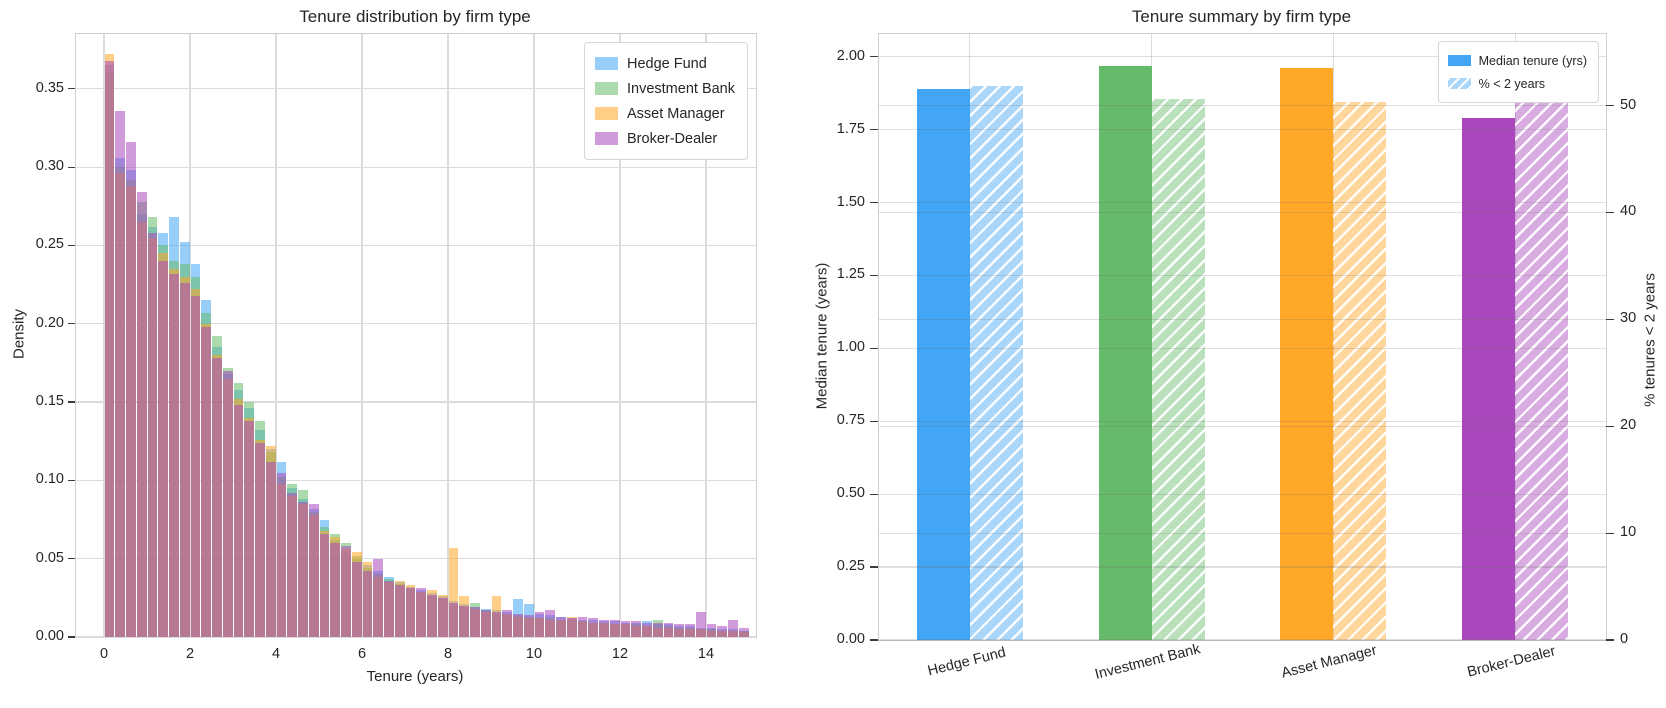 The width and height of the screenshot is (1666, 708). Describe the element at coordinates (850, 566) in the screenshot. I see `y-tick-label-left: 0.25` at that location.